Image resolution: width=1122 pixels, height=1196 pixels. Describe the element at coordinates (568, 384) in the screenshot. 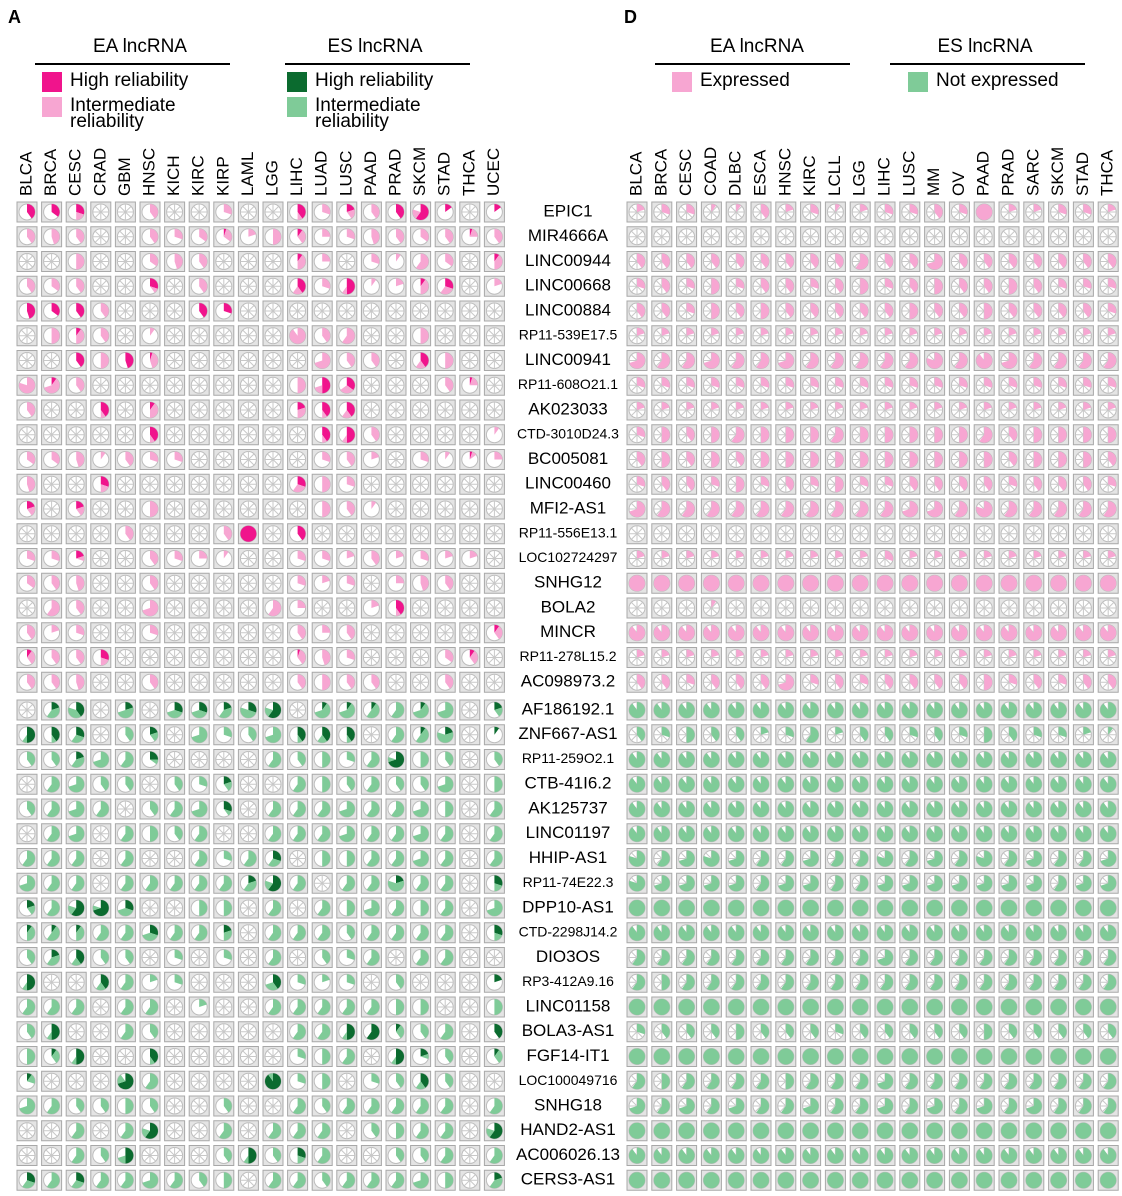

I see `row-label: RP11-608O21.1` at that location.